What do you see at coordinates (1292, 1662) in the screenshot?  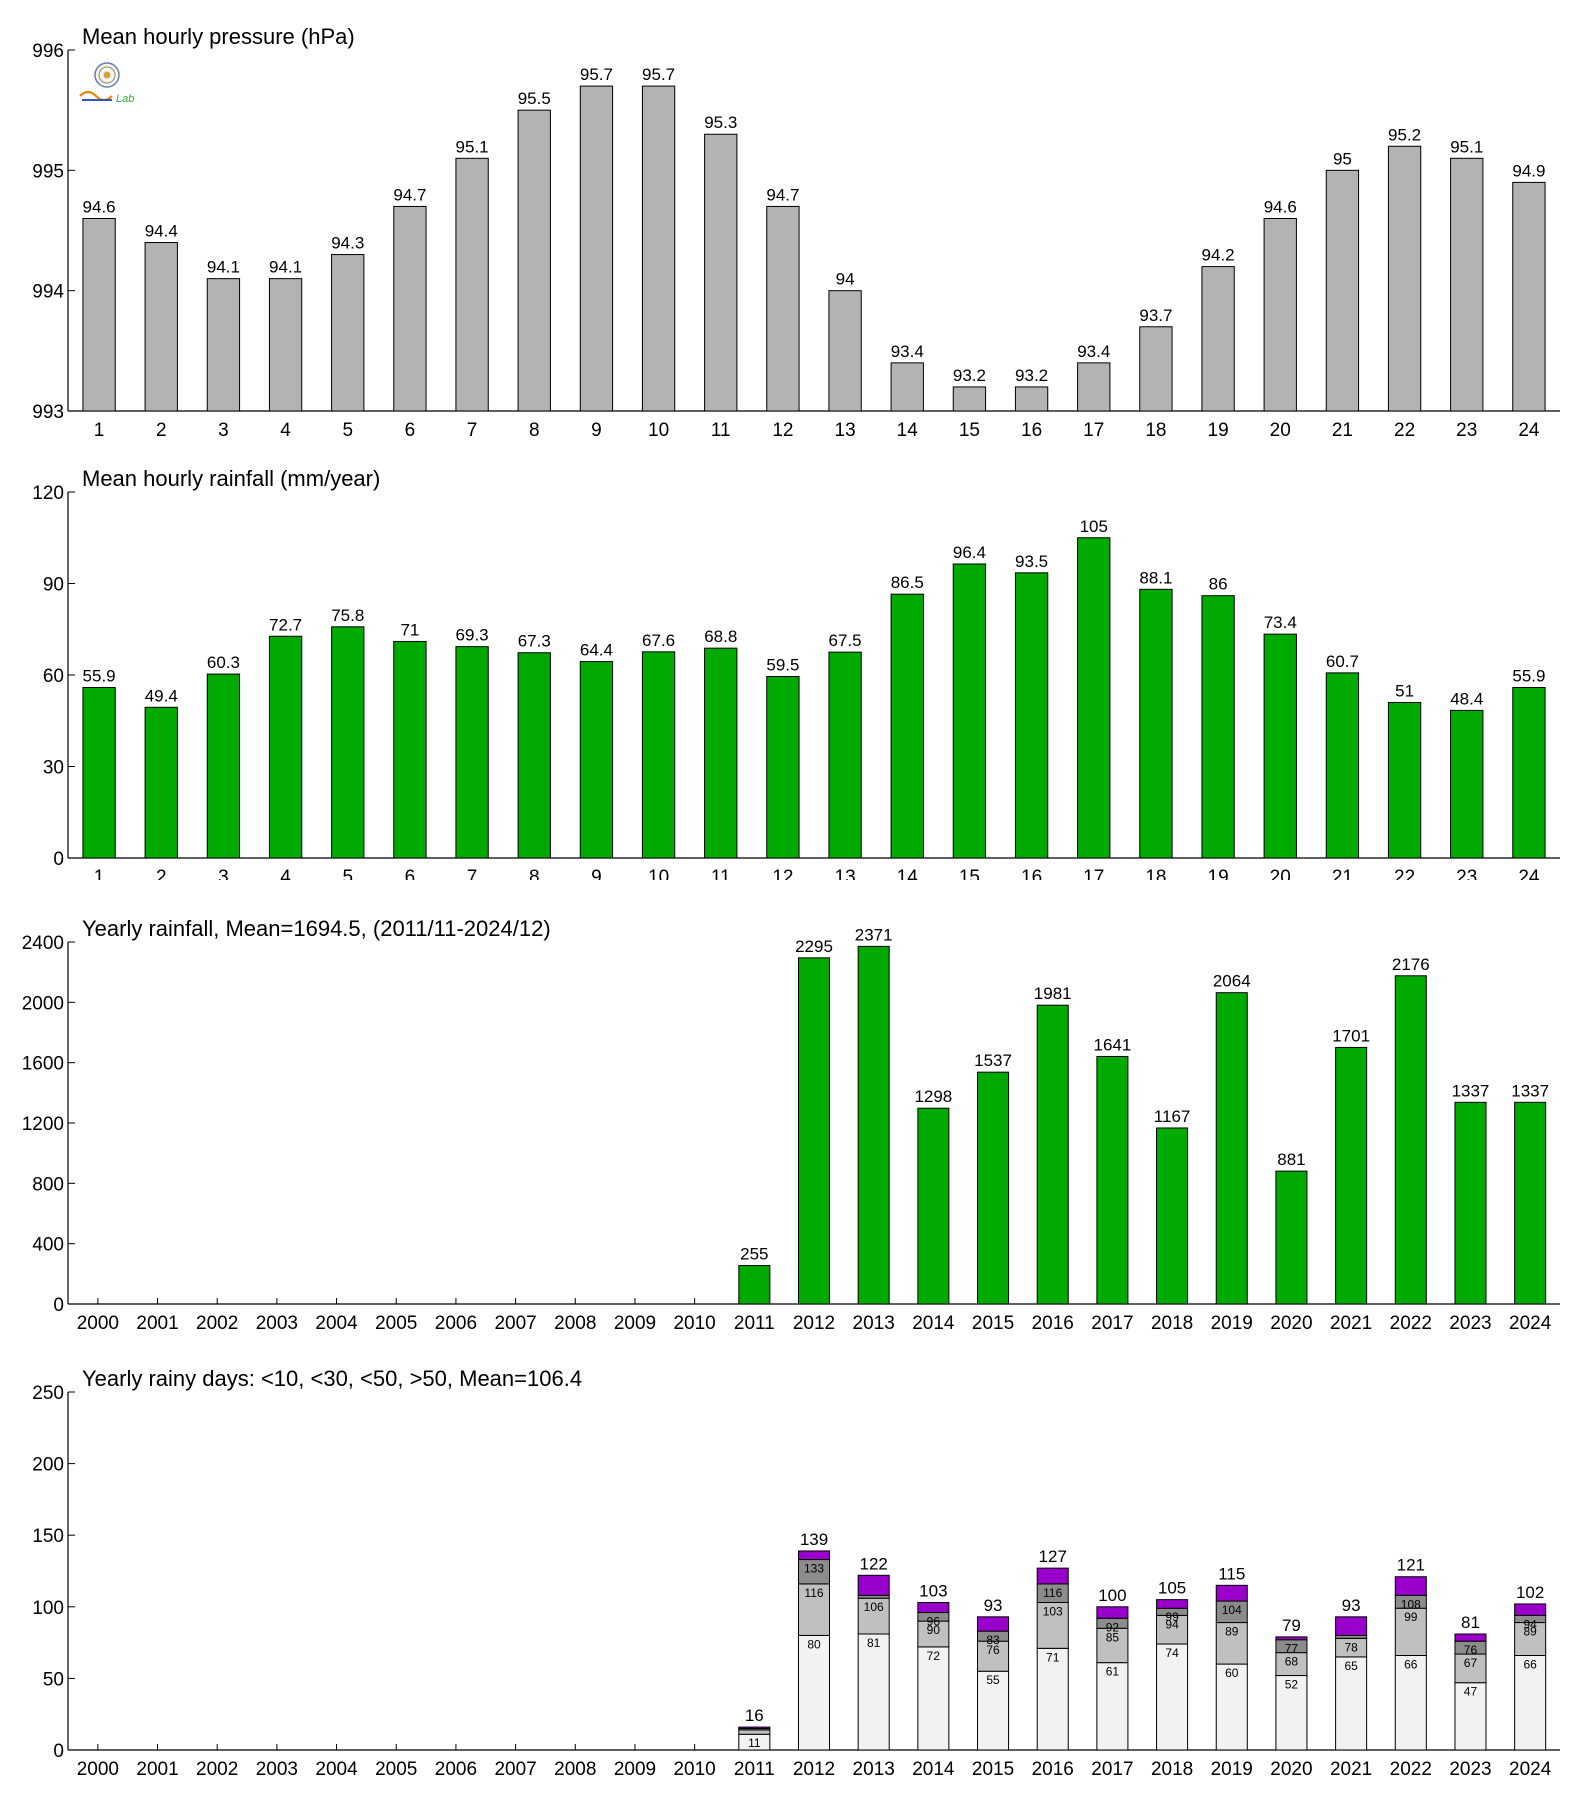 I see `segment-label: 68` at bounding box center [1292, 1662].